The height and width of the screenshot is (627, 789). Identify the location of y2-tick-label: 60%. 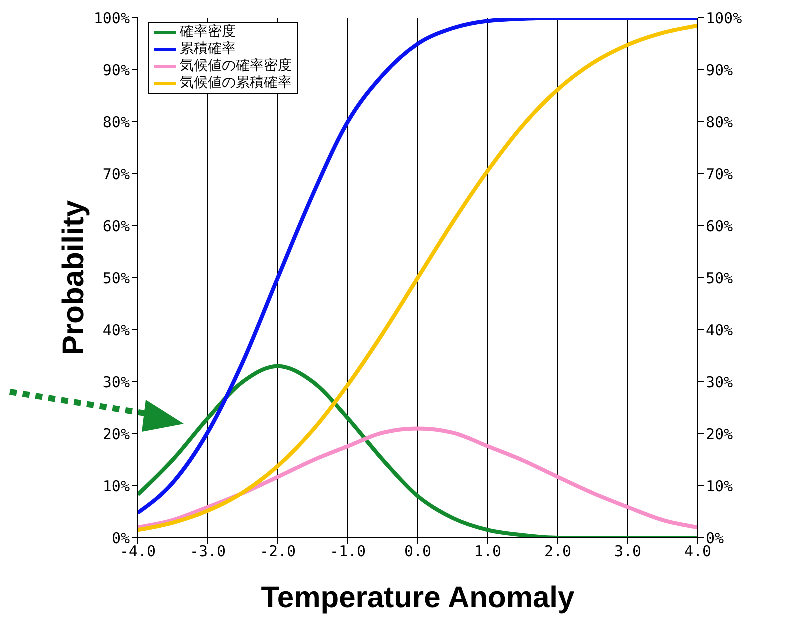
(720, 226).